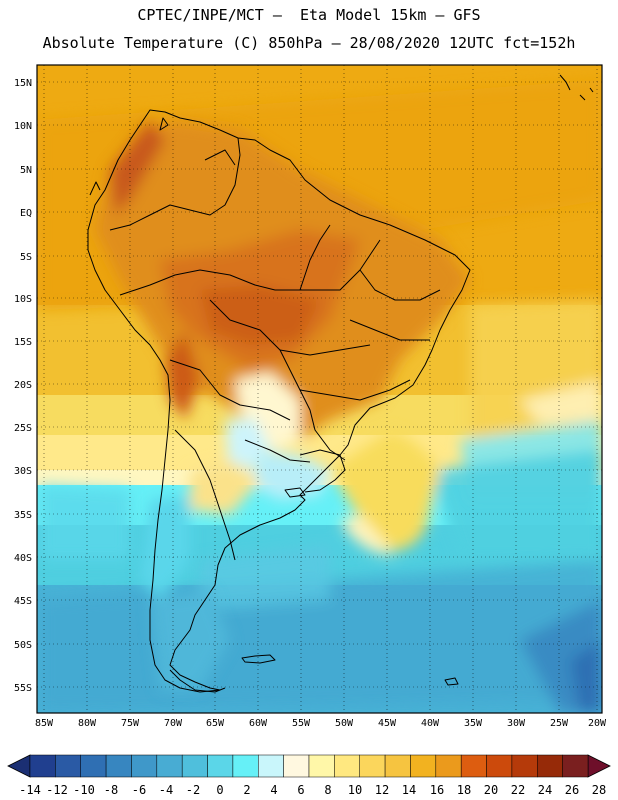 This screenshot has width=618, height=800. Describe the element at coordinates (26, 170) in the screenshot. I see `lat-label: 5N` at that location.